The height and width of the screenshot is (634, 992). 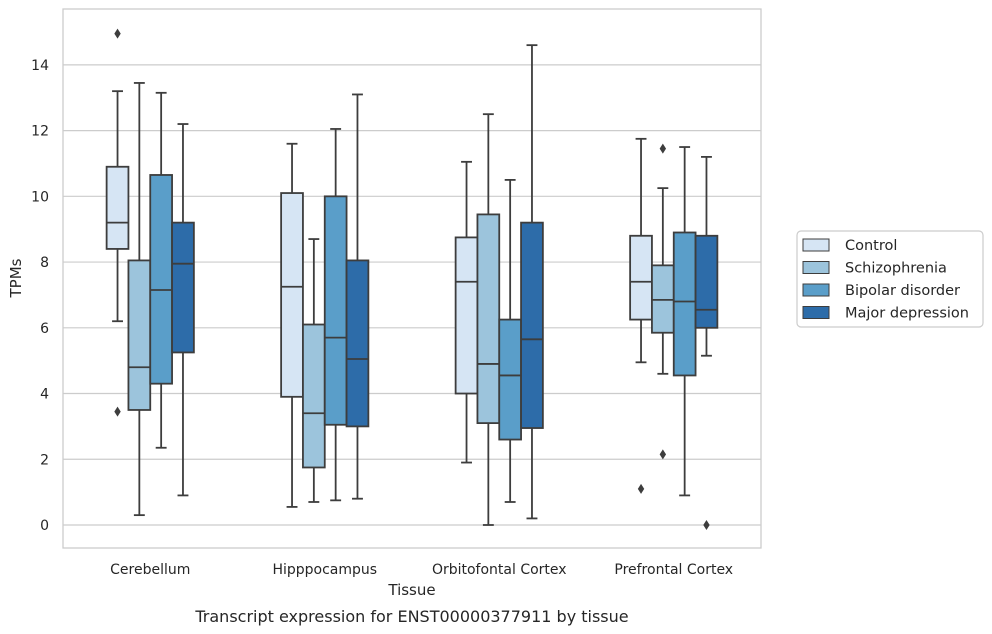 I want to click on legend-label: Control, so click(x=871, y=246).